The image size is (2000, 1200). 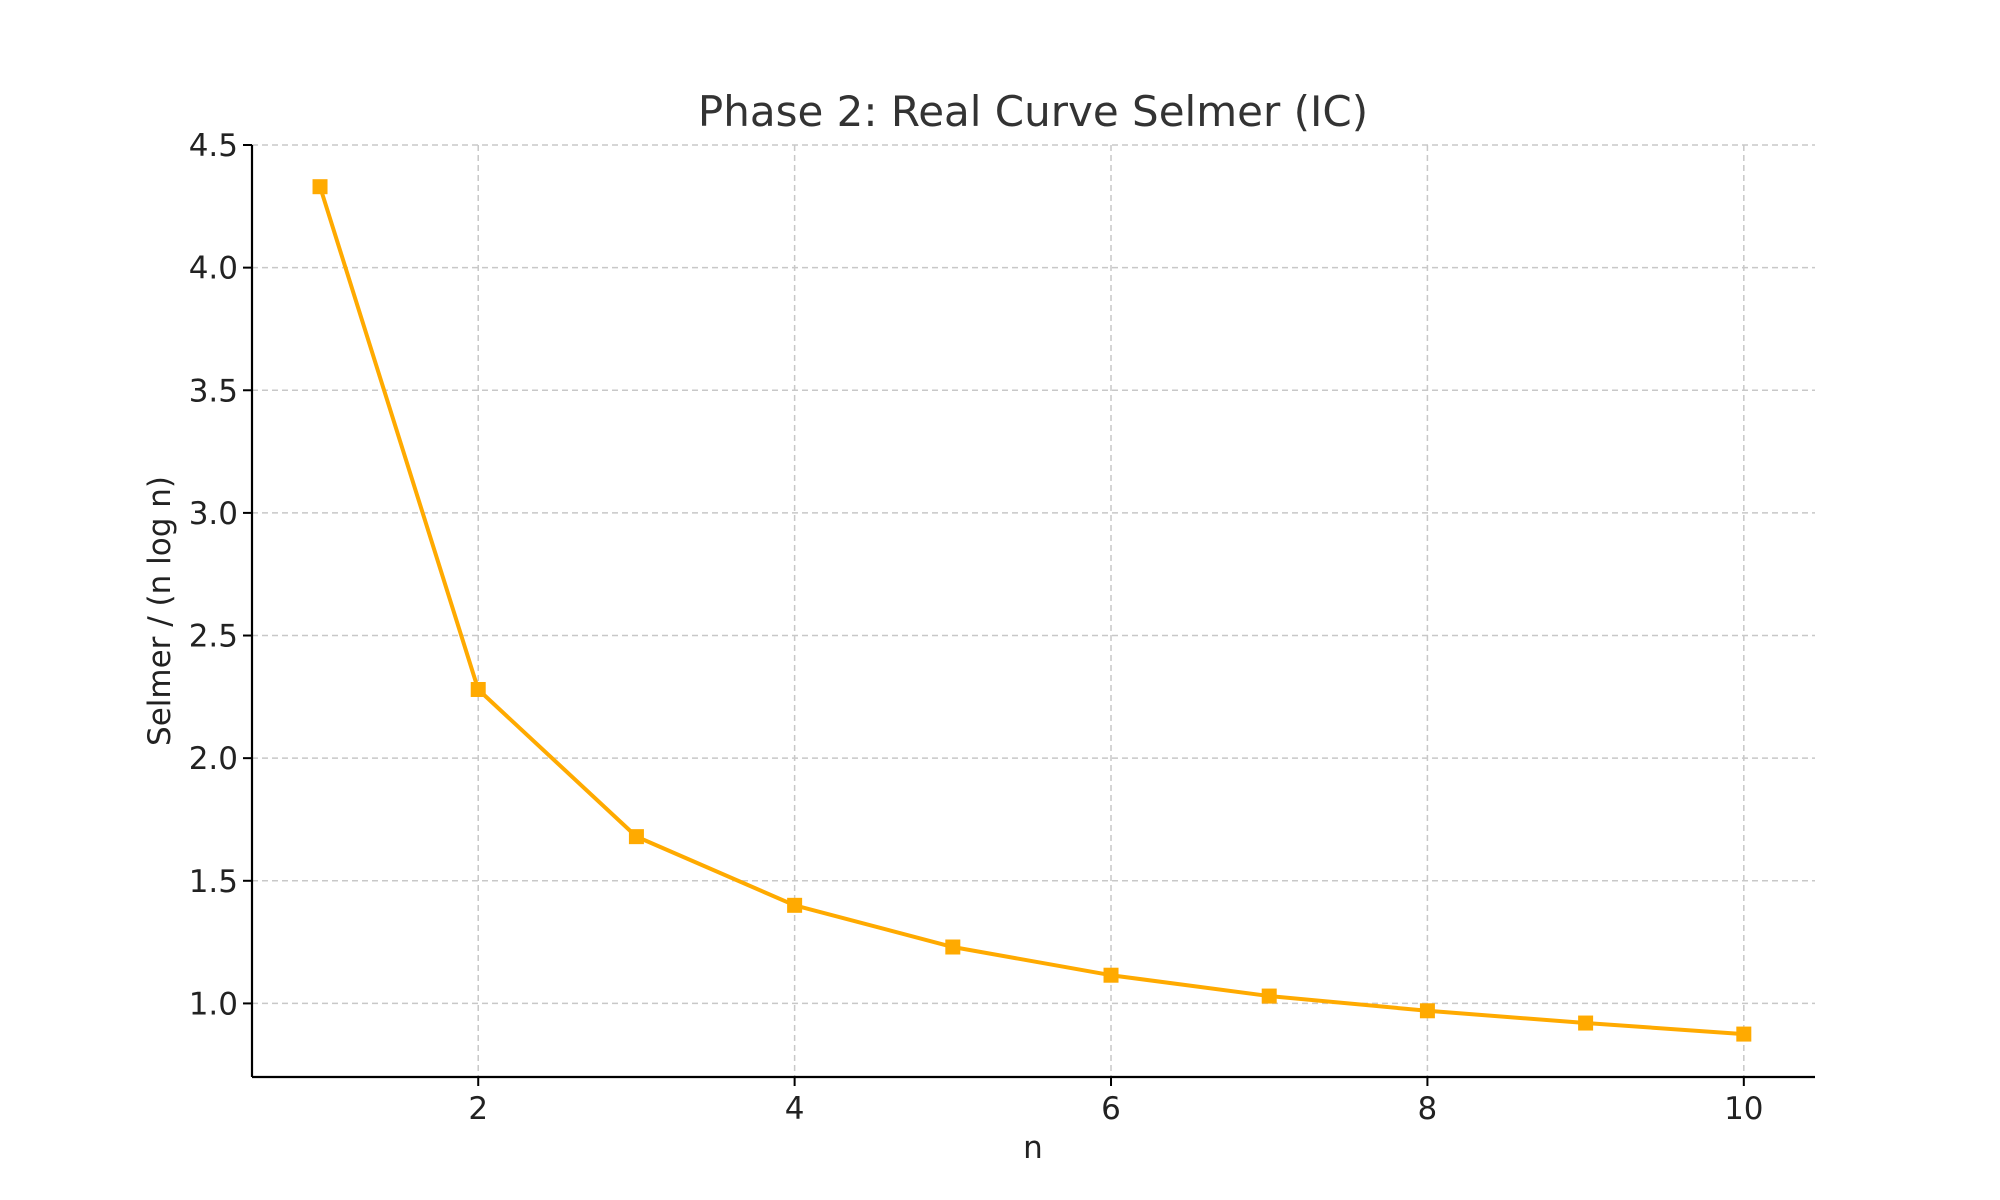 I want to click on y-ticks: 1.0 1.5 2.0 2.5 3.0 3.5 4.0 4.5, so click(x=220, y=575).